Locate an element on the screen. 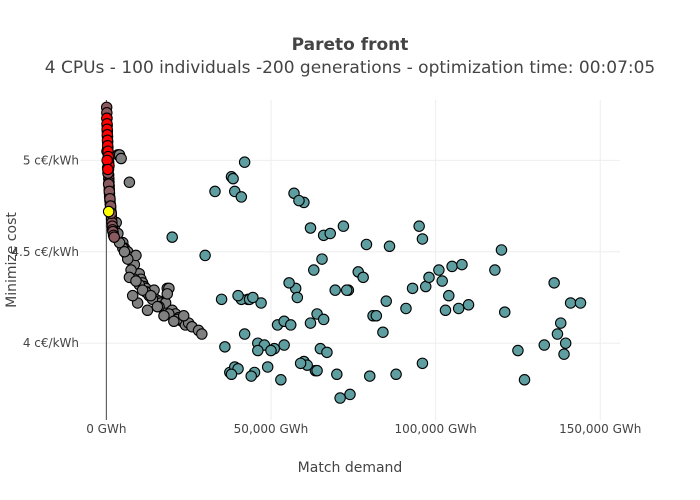 The height and width of the screenshot is (500, 700). y-tick-label: 4 c€/kWh is located at coordinates (51, 343).